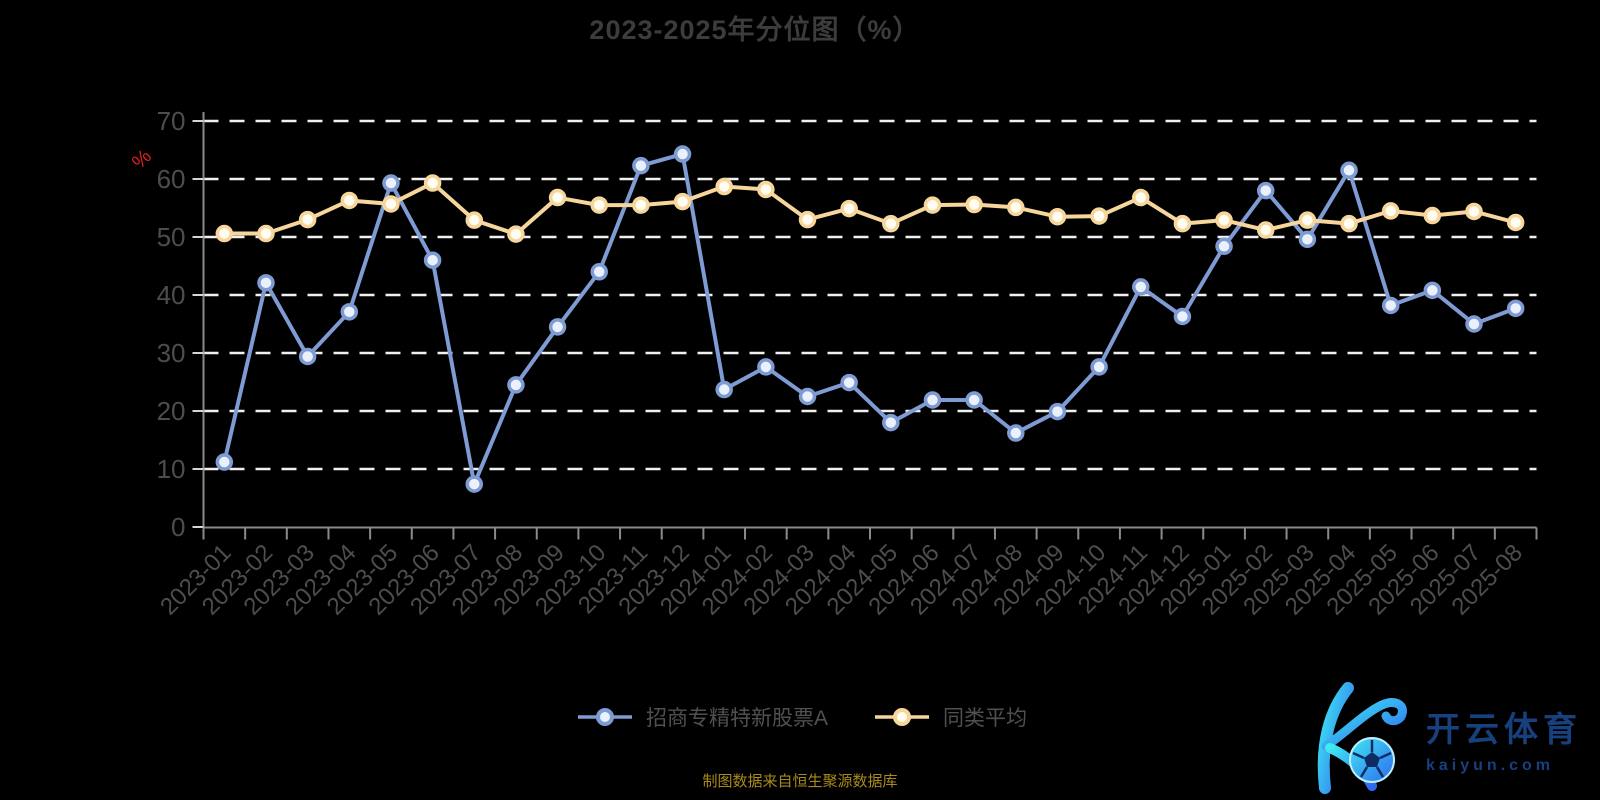  Describe the element at coordinates (1490, 765) in the screenshot. I see `kaiyun-brand-url: kaiyun.com` at that location.